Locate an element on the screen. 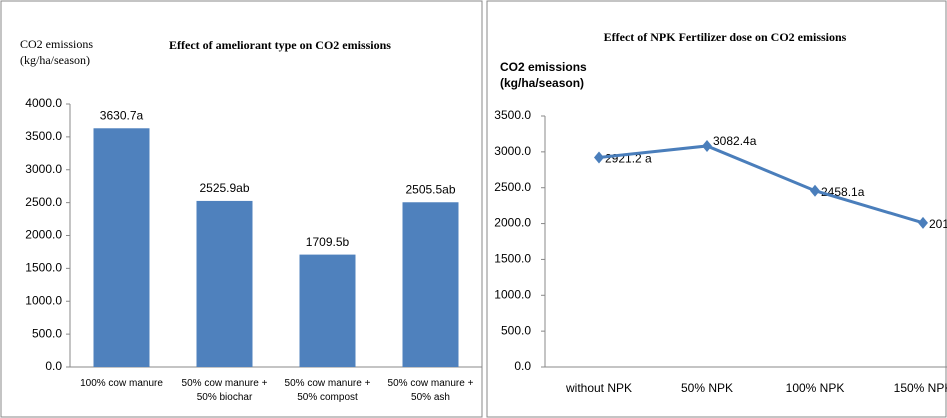 The width and height of the screenshot is (947, 418). y-tick-label: 4000.0 is located at coordinates (43, 103).